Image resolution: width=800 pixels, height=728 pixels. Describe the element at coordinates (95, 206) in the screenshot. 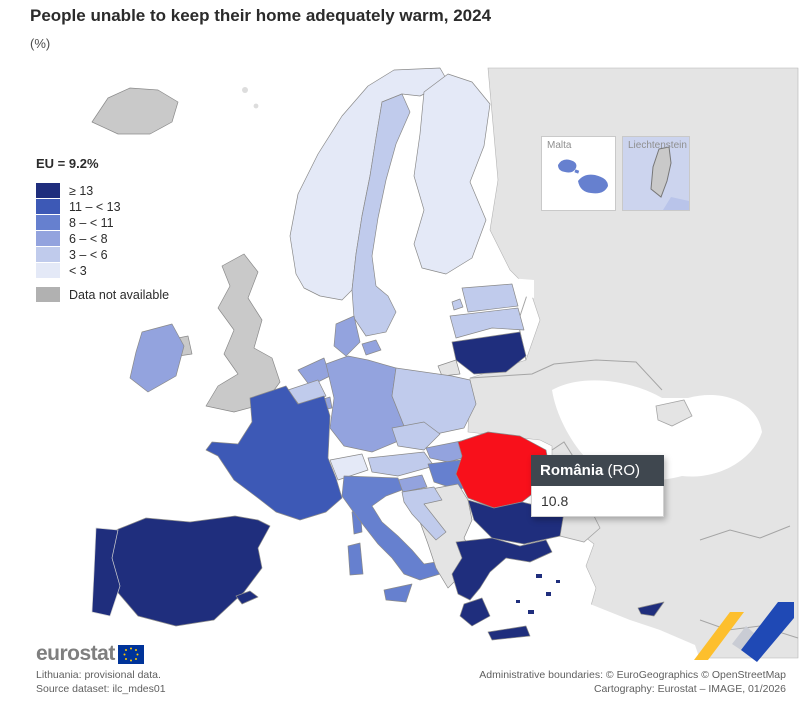

I see `legend-label: 11 – < 13` at that location.